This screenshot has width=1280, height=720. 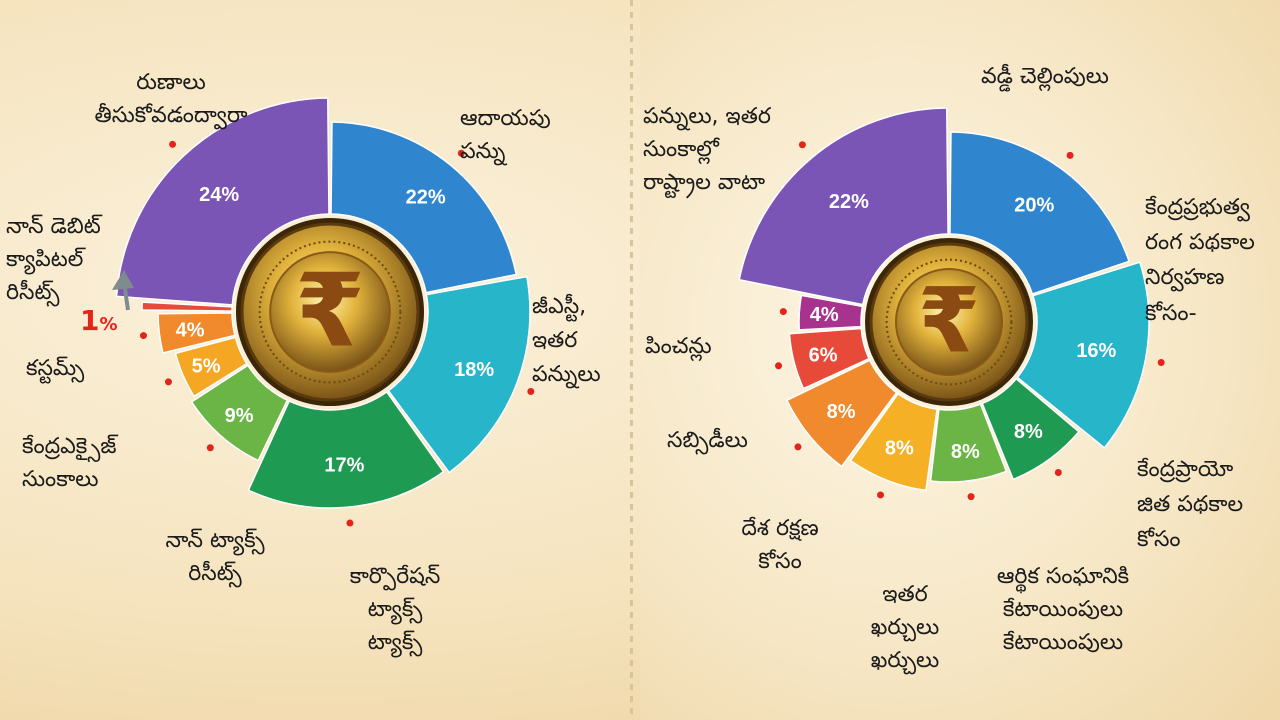 I want to click on label-states-share: పన్నులు, ఇతర సుంకాల్లో రాష్ట్రాల వాటా, so click(x=707, y=149).